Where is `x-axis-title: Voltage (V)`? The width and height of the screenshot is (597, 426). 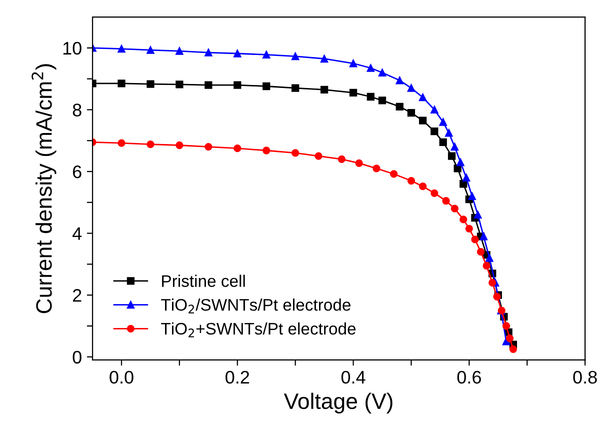 x-axis-title: Voltage (V) is located at coordinates (338, 403).